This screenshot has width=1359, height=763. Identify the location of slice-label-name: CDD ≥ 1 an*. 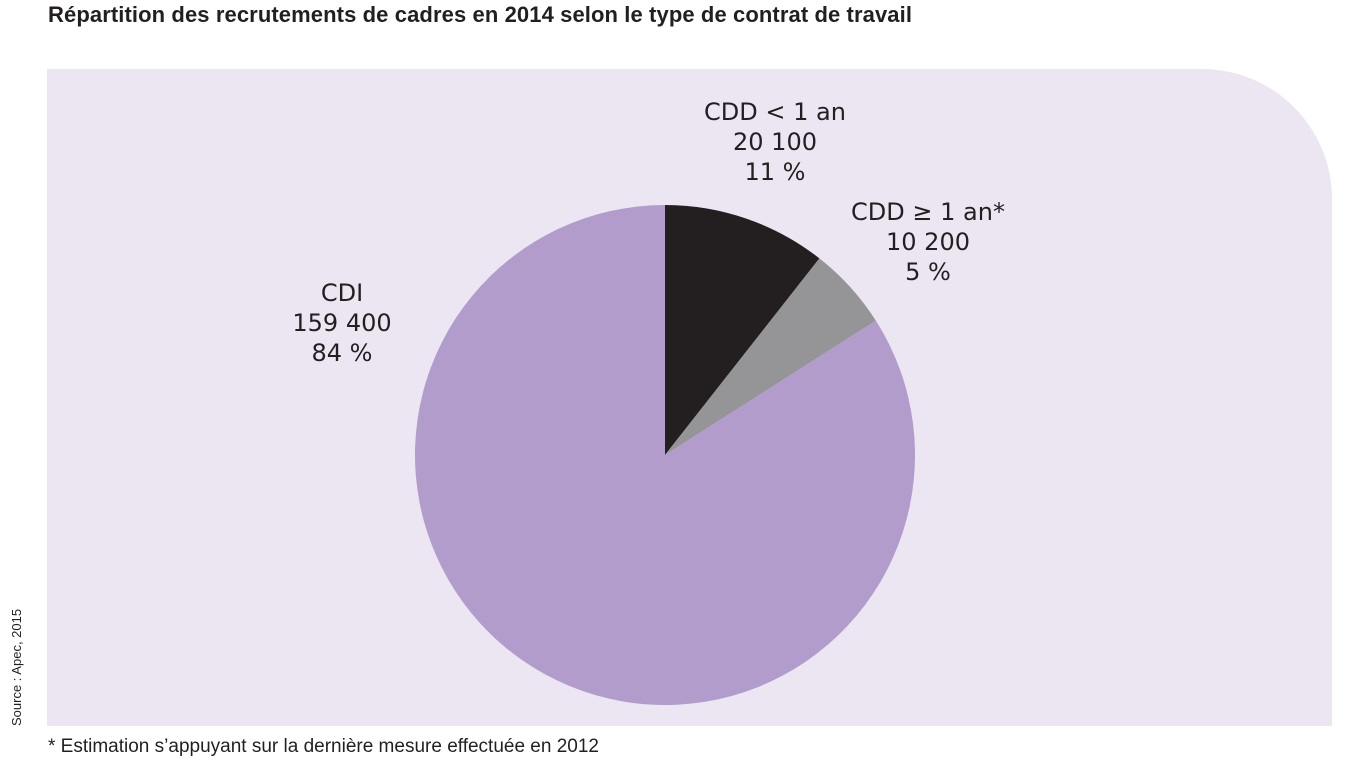
(928, 212).